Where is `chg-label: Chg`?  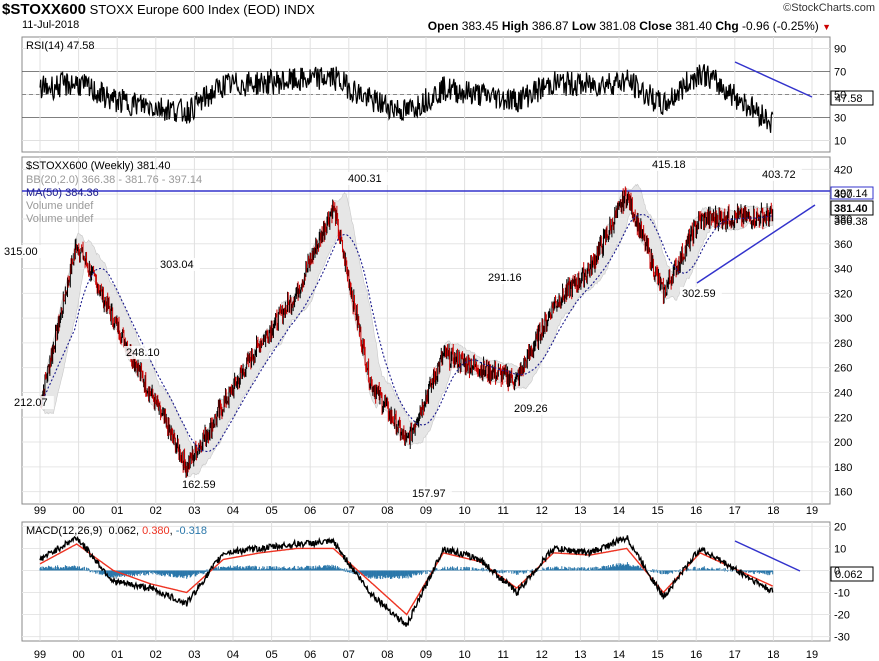 chg-label: Chg is located at coordinates (727, 26).